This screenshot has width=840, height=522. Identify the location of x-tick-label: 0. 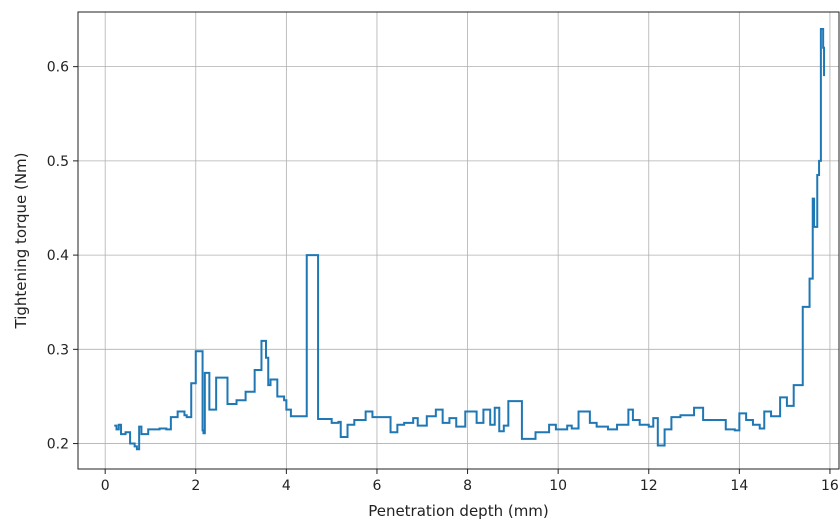
(105, 486).